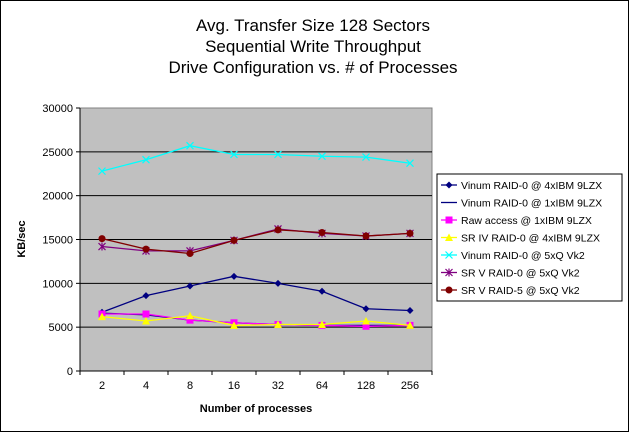 The image size is (629, 432). What do you see at coordinates (57, 109) in the screenshot?
I see `y-tick-label: 30000` at bounding box center [57, 109].